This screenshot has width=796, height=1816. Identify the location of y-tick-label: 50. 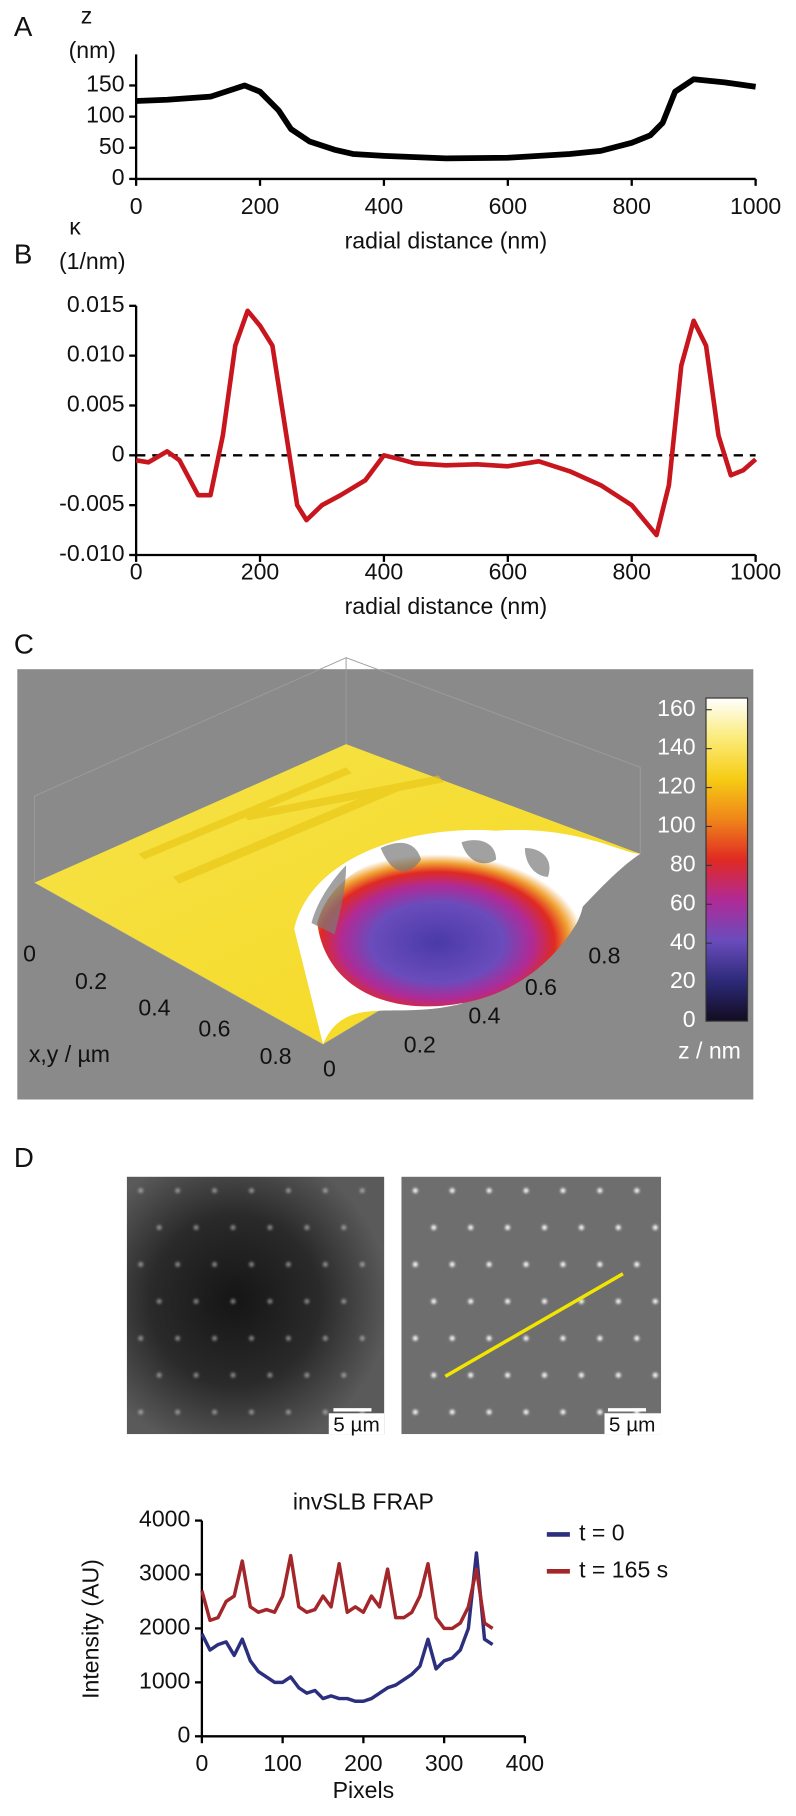
(112, 146).